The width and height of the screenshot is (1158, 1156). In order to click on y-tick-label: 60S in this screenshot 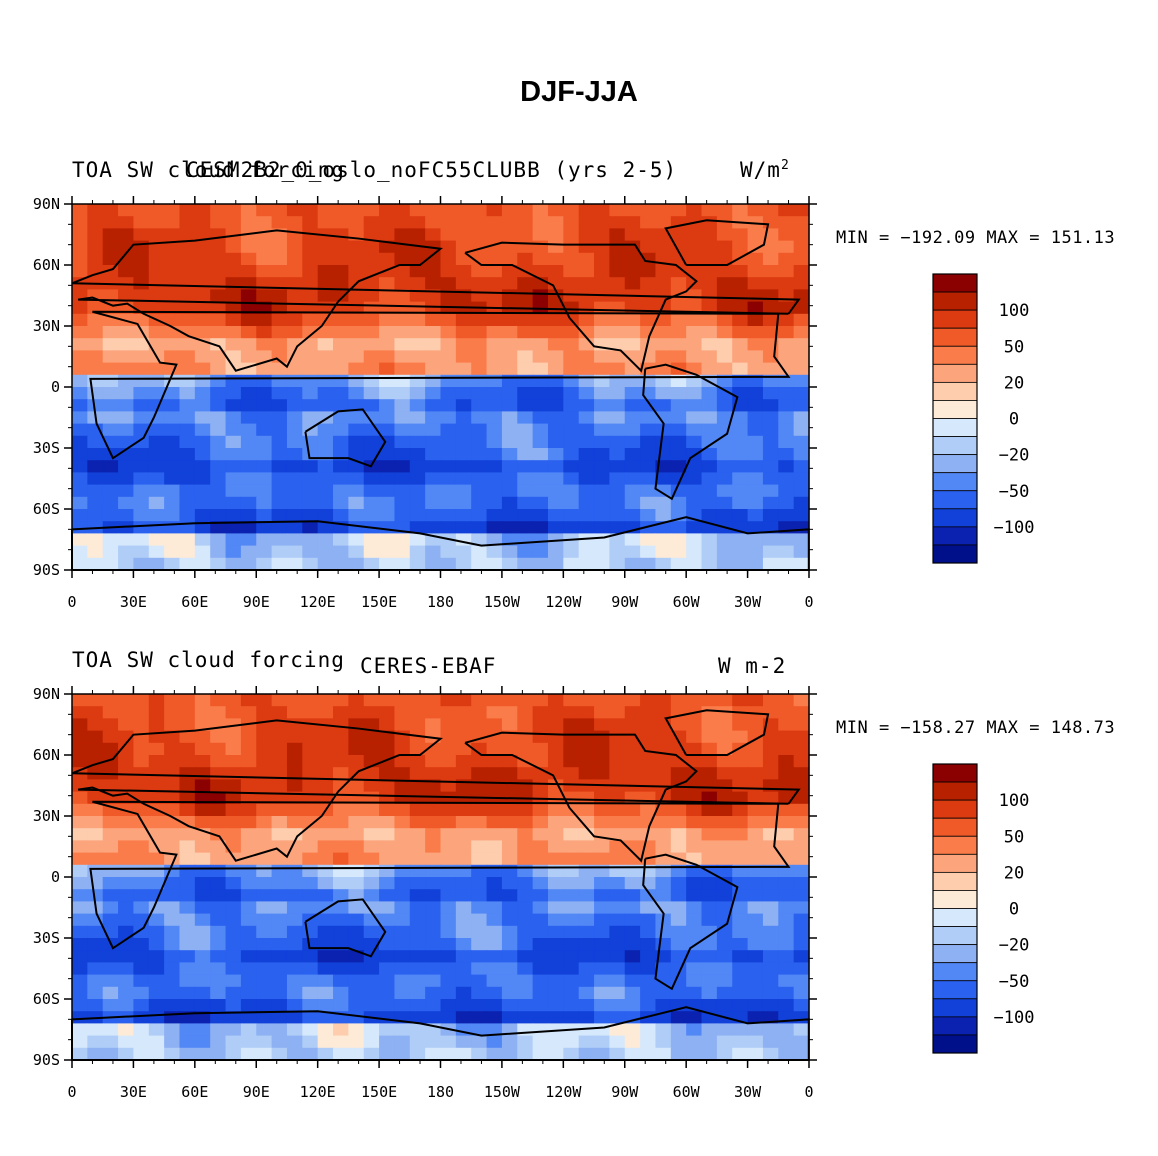, I will do `click(46, 509)`.